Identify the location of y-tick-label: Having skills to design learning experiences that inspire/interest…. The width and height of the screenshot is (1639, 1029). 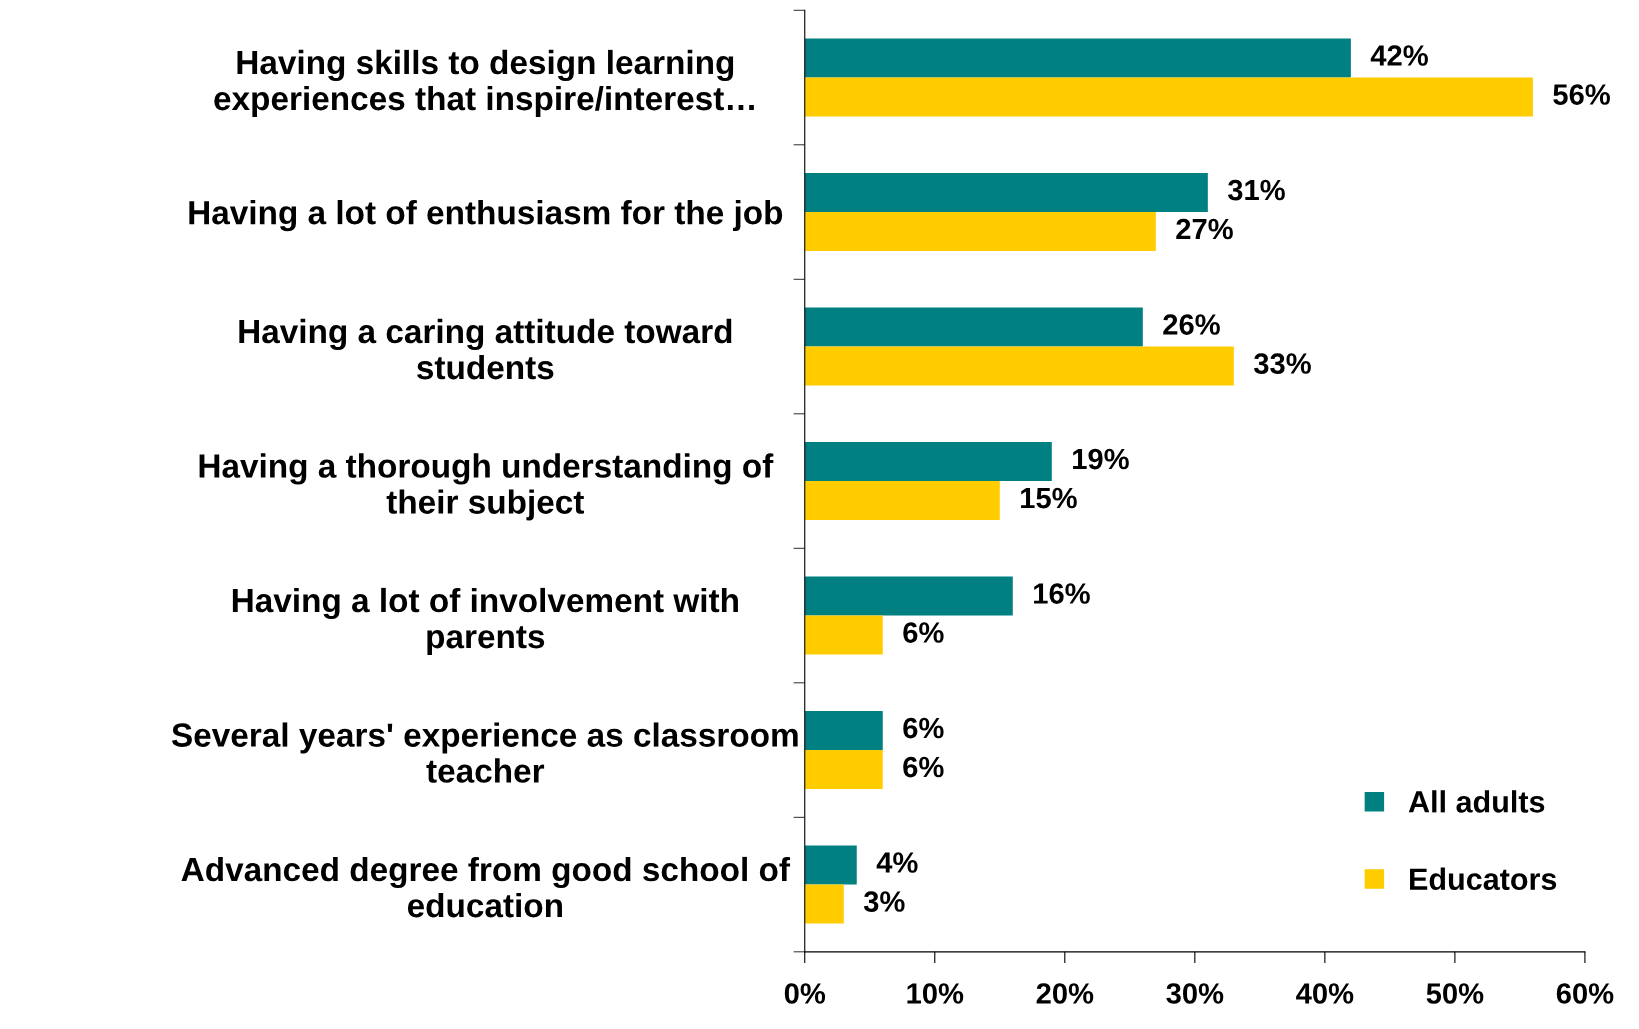
(484, 83).